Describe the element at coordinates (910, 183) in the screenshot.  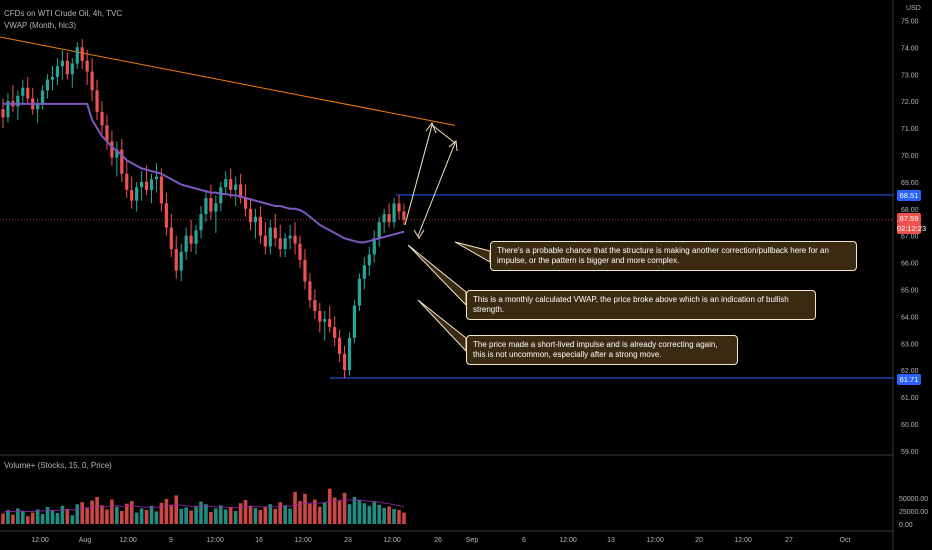
I see `price-tick-label: 69.00` at that location.